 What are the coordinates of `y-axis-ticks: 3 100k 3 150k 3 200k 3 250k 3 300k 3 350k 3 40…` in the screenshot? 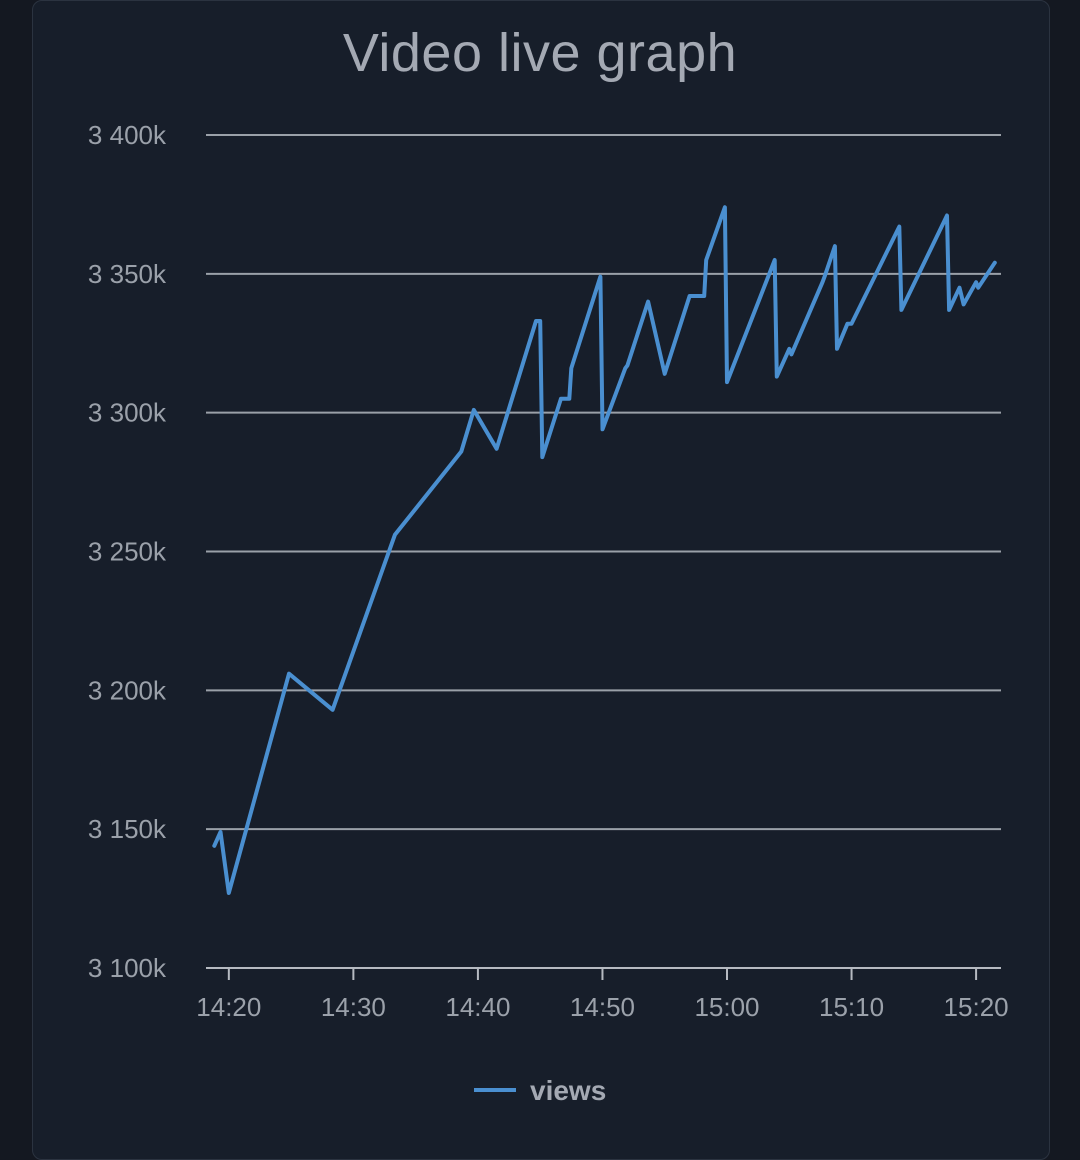 It's located at (127, 551).